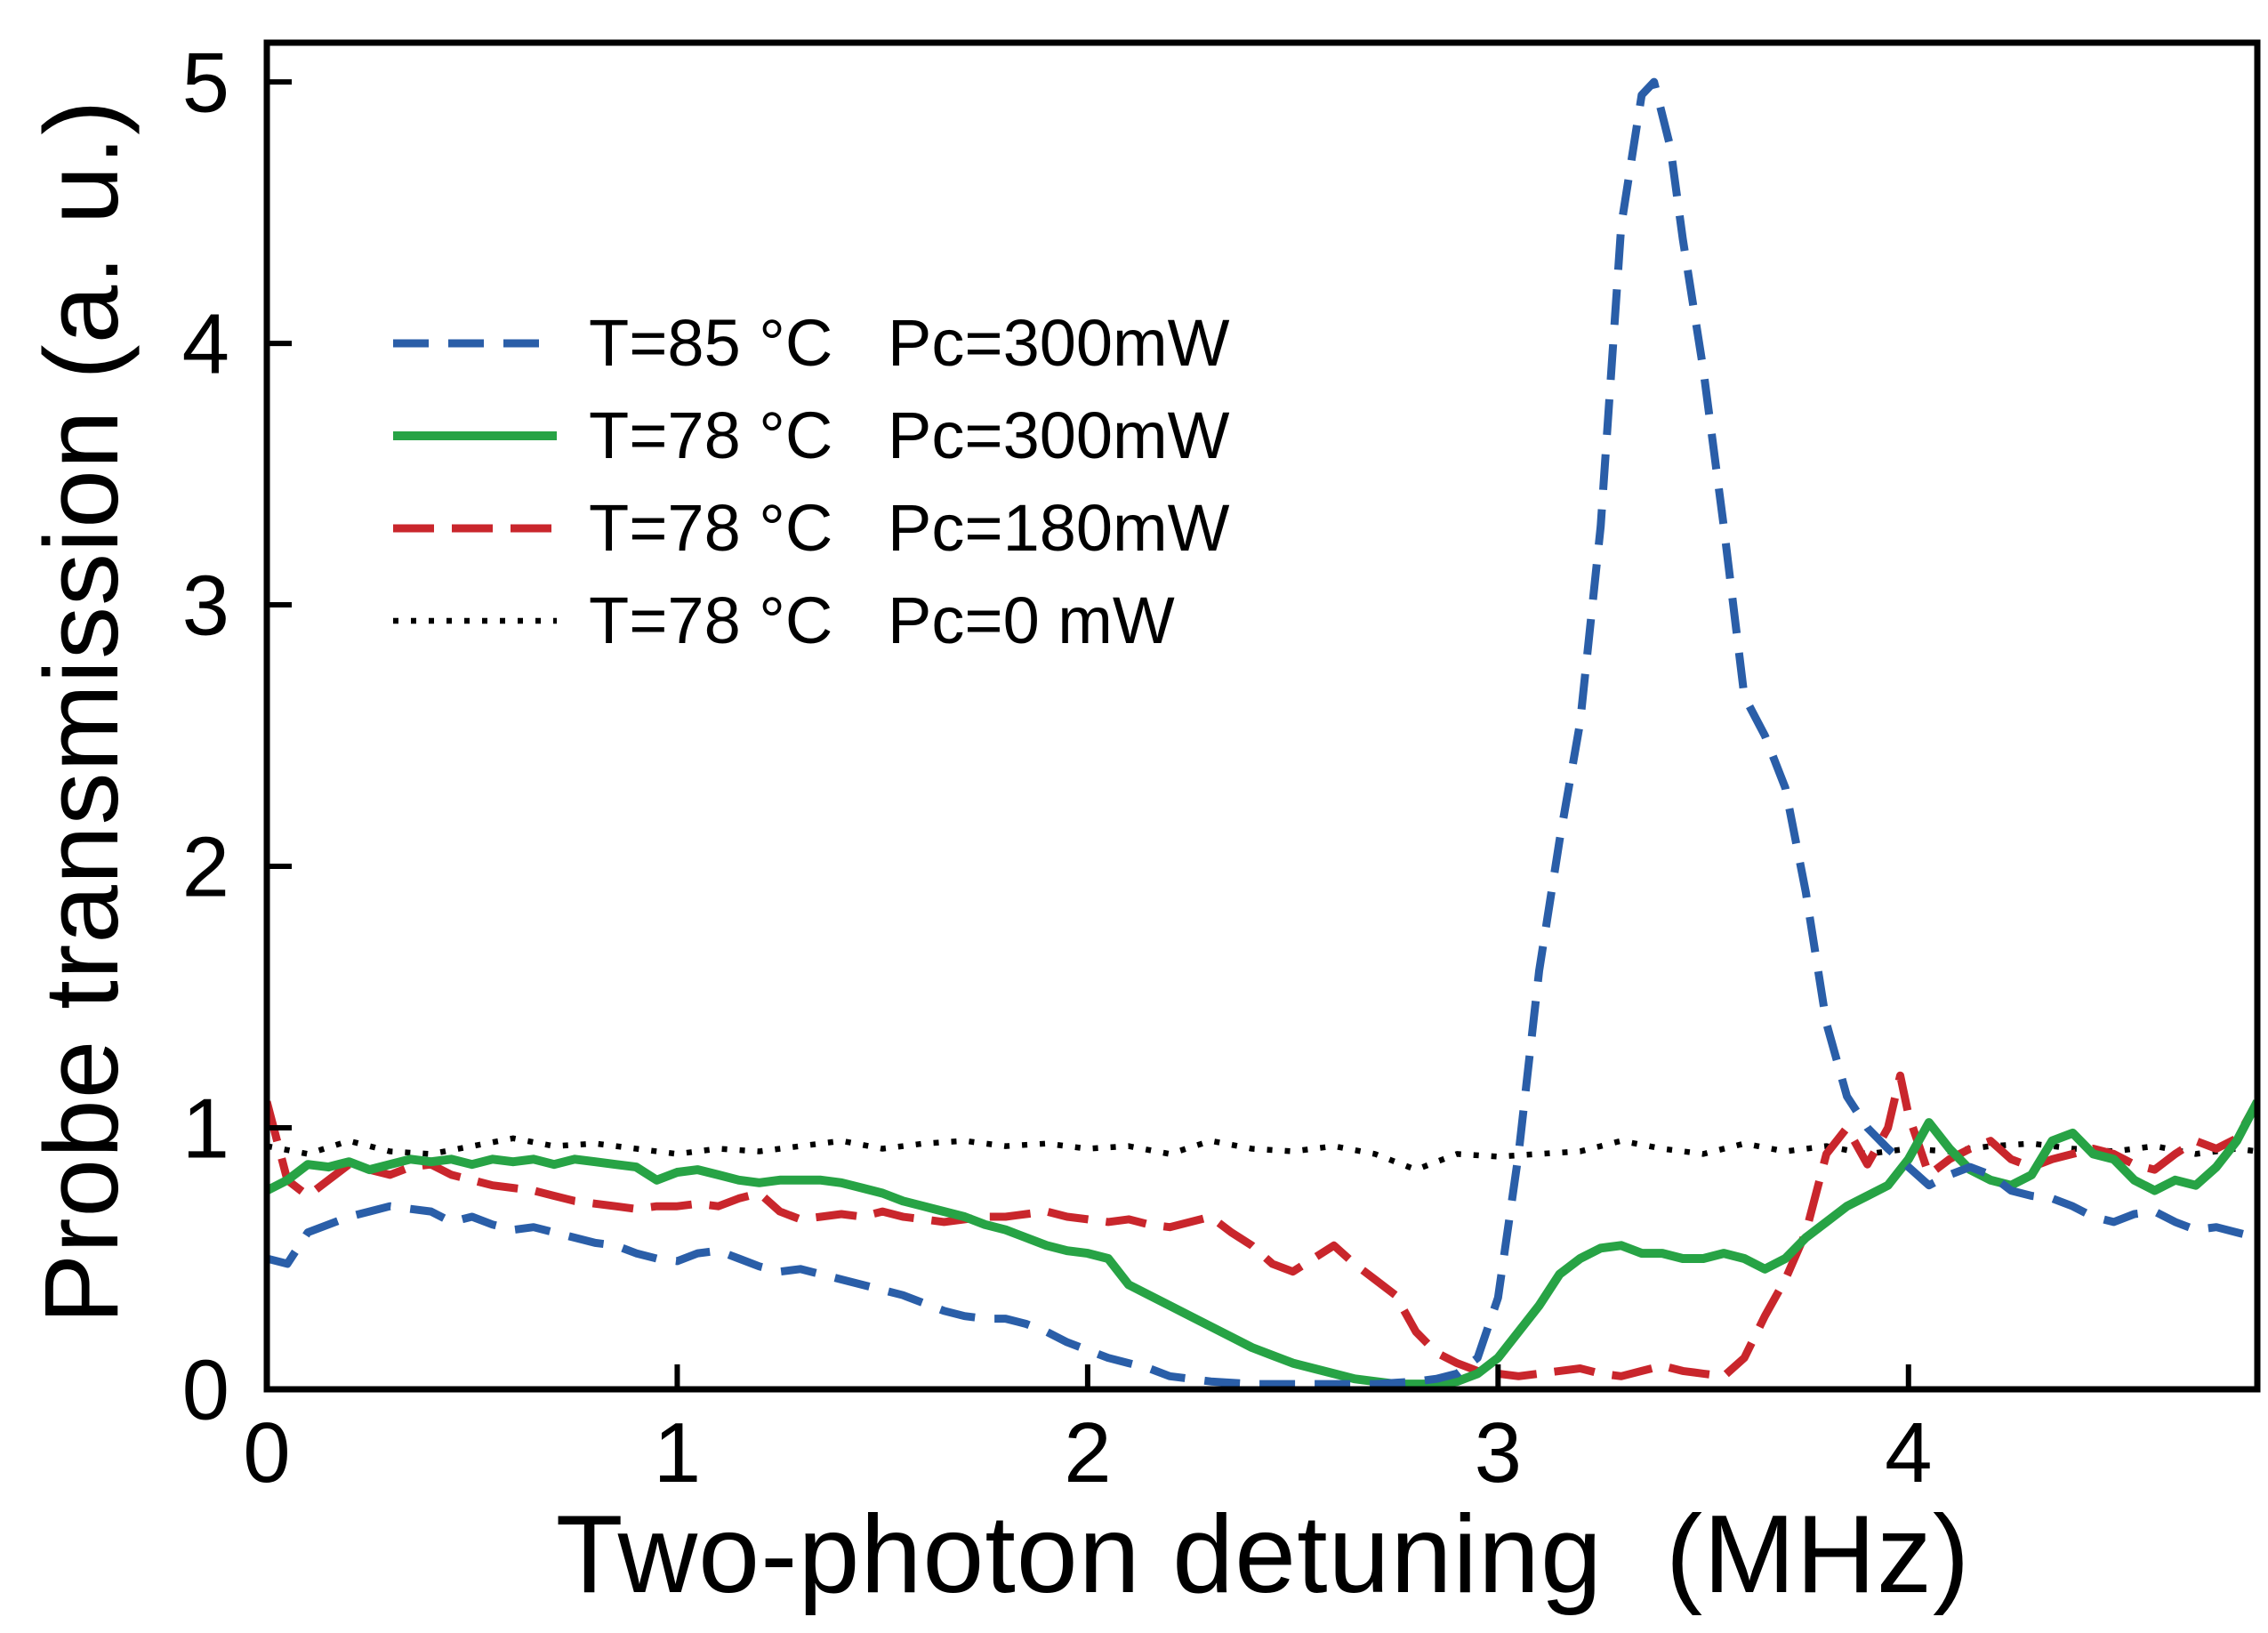 The height and width of the screenshot is (1633, 2268). What do you see at coordinates (882, 620) in the screenshot?
I see `legend-label: T=78 °C Pc=0 mW` at bounding box center [882, 620].